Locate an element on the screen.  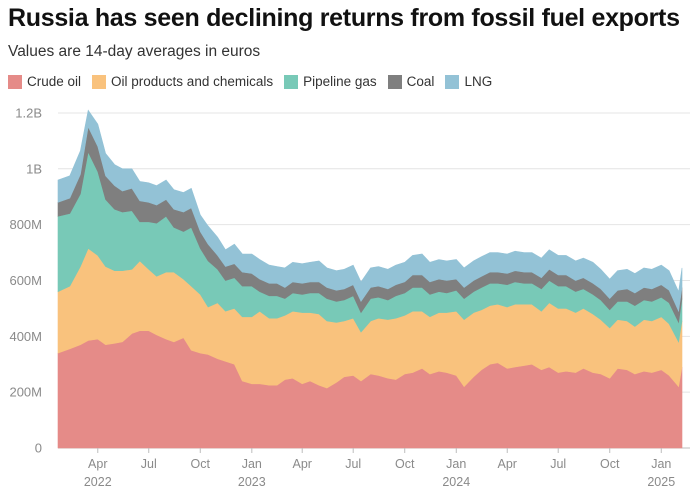
y-tick-label: 1.2B is located at coordinates (28, 112).